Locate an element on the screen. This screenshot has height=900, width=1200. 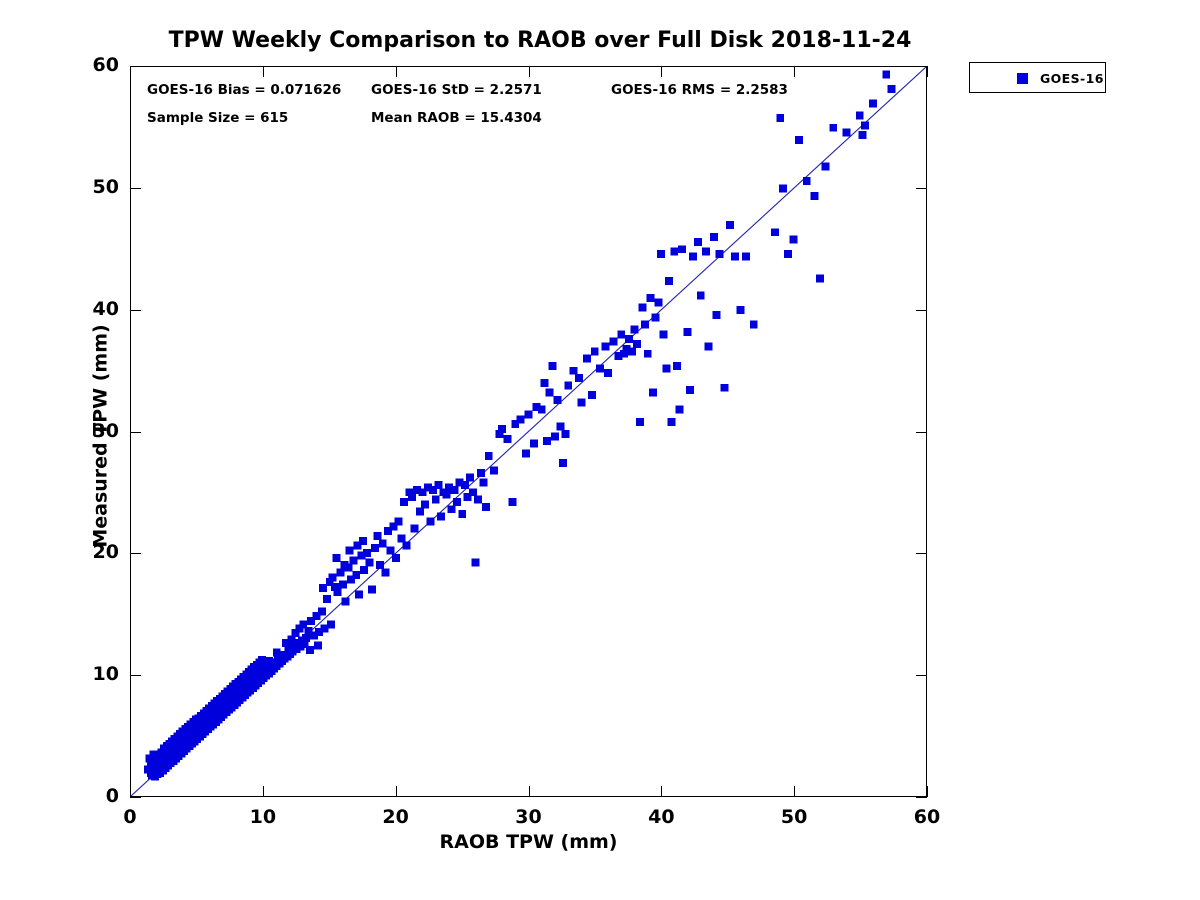
x-tick-label: 0 is located at coordinates (130, 817).